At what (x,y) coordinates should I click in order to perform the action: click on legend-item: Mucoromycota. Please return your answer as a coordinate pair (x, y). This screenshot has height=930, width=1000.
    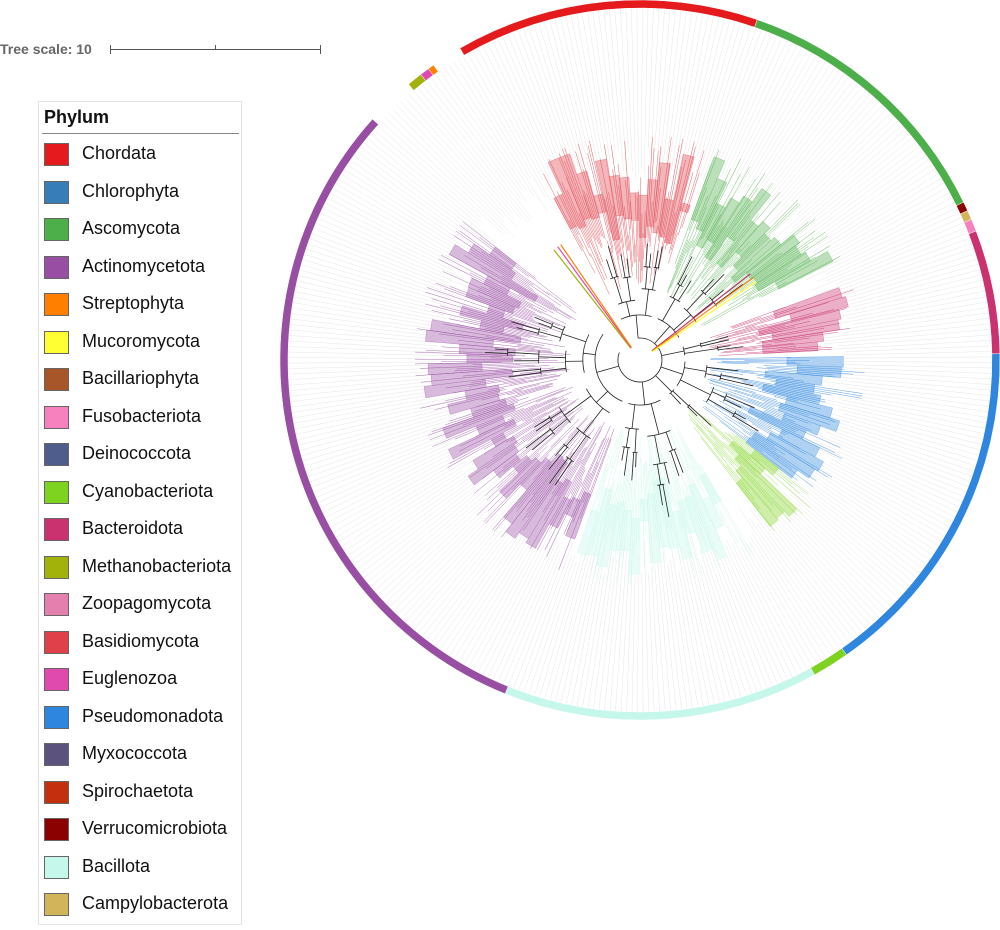
    Looking at the image, I should click on (141, 349).